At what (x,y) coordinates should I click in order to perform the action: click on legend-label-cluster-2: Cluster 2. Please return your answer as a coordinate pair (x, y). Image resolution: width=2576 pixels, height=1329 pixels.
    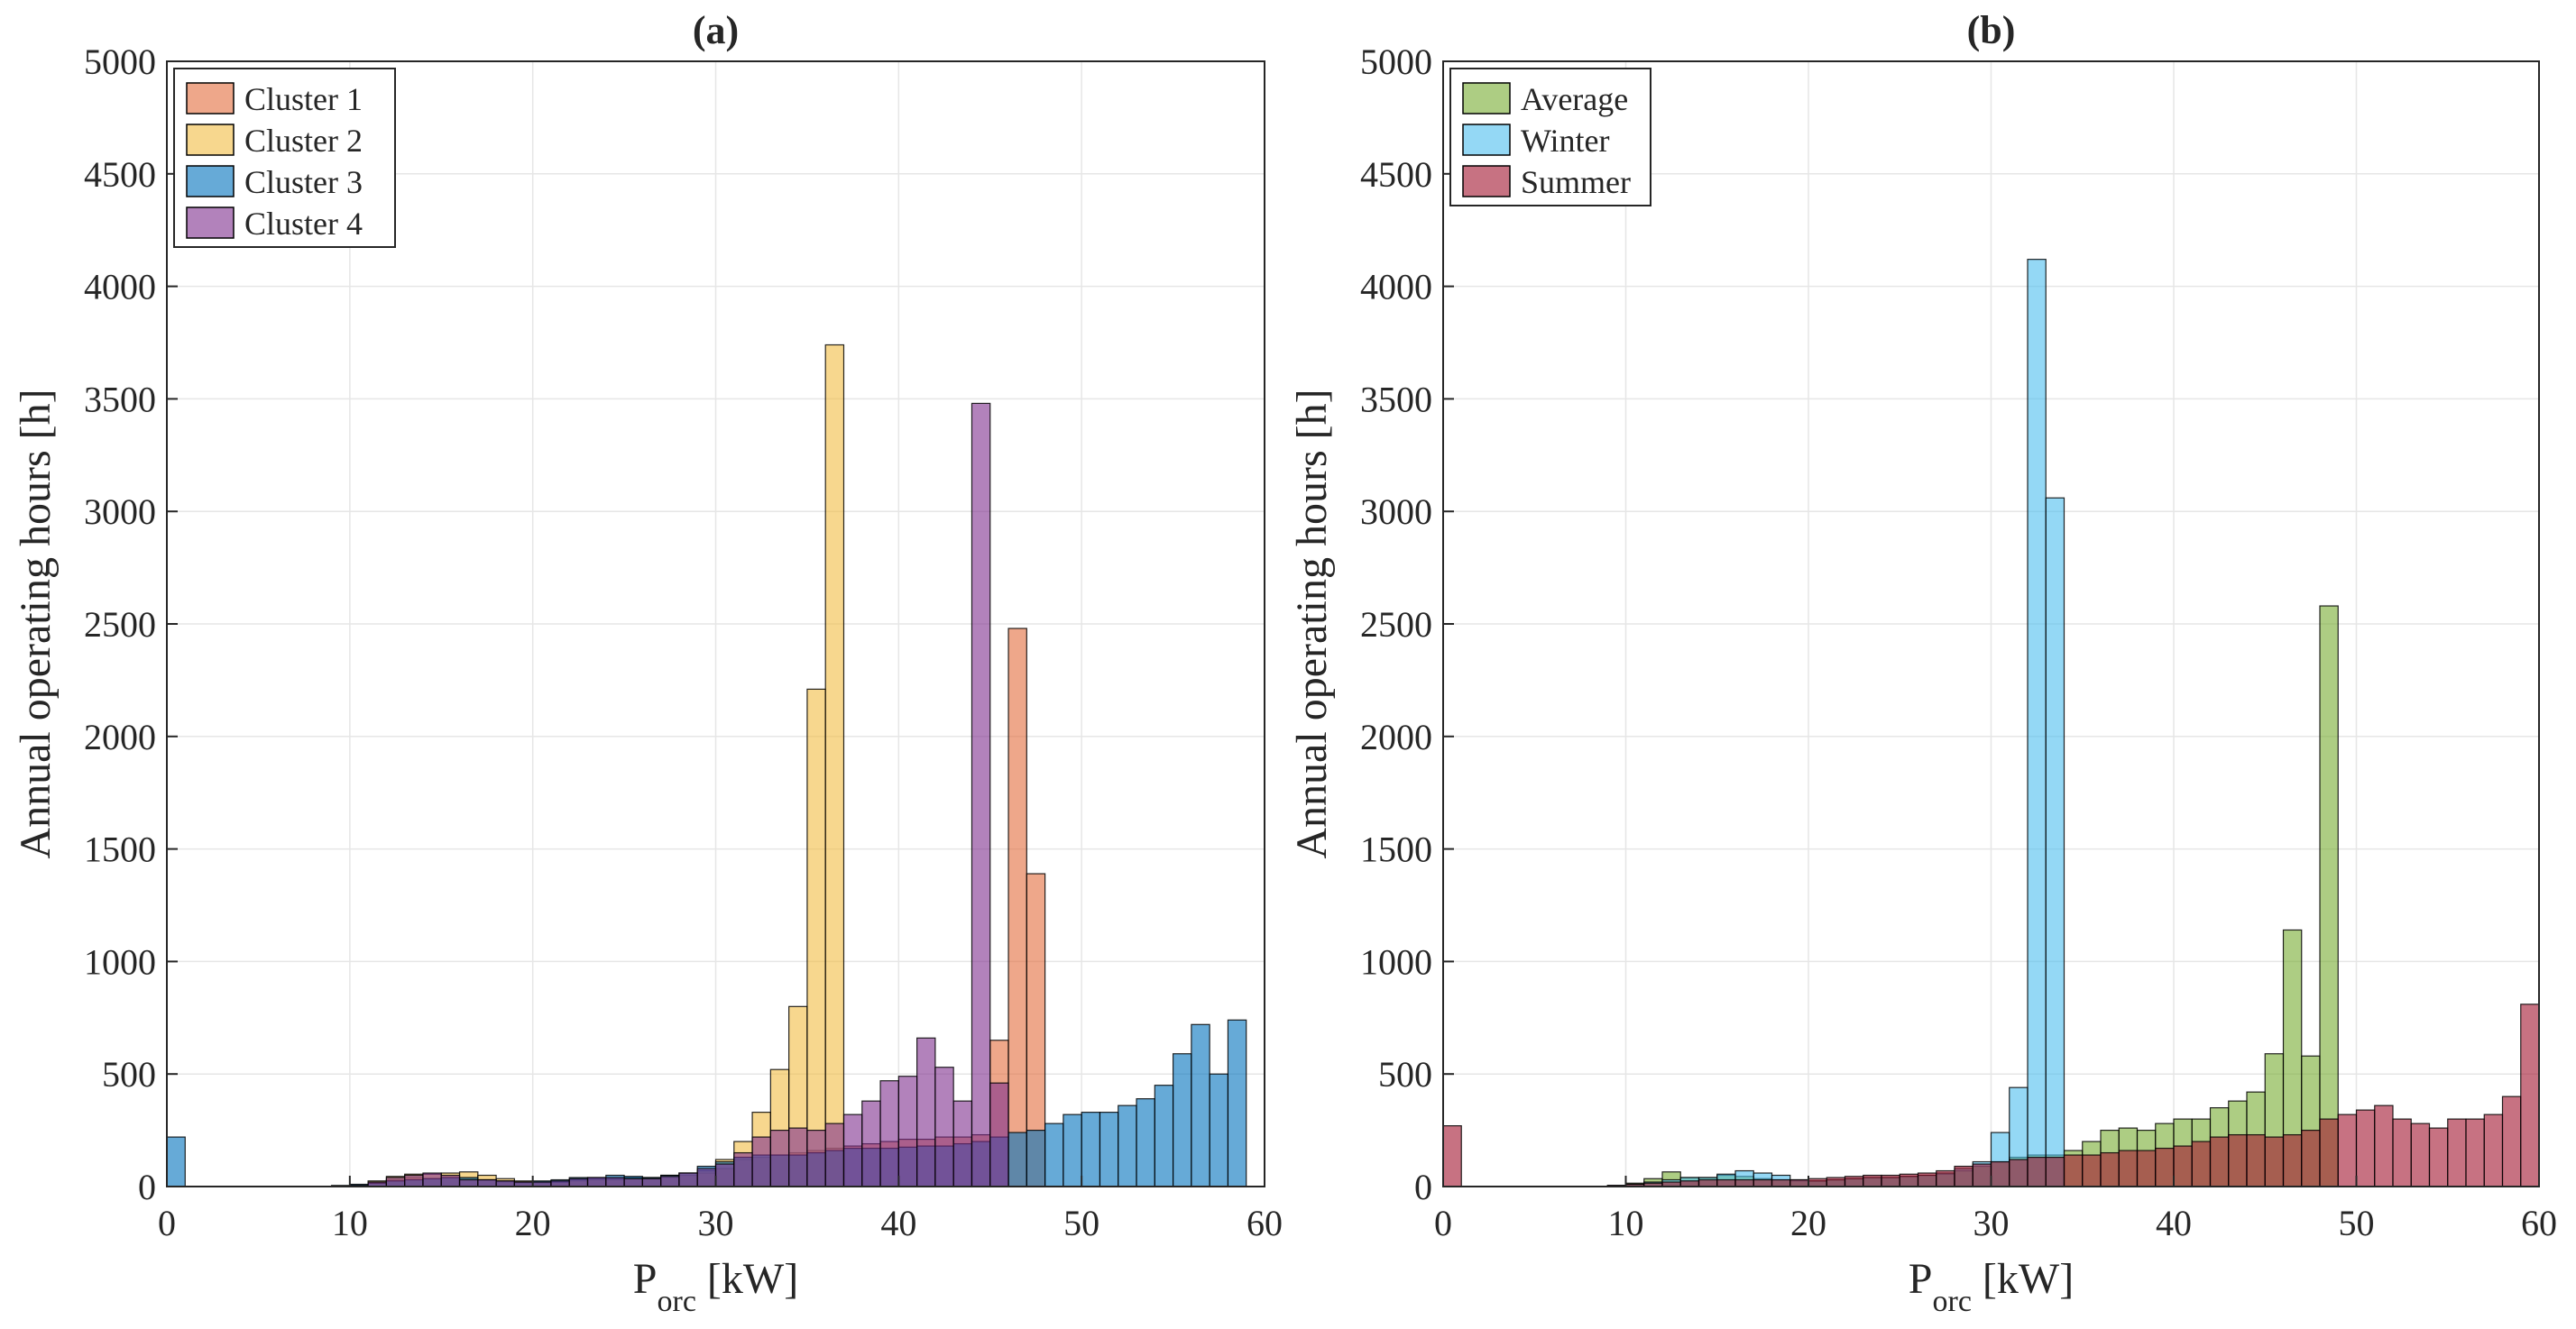
    Looking at the image, I should click on (303, 141).